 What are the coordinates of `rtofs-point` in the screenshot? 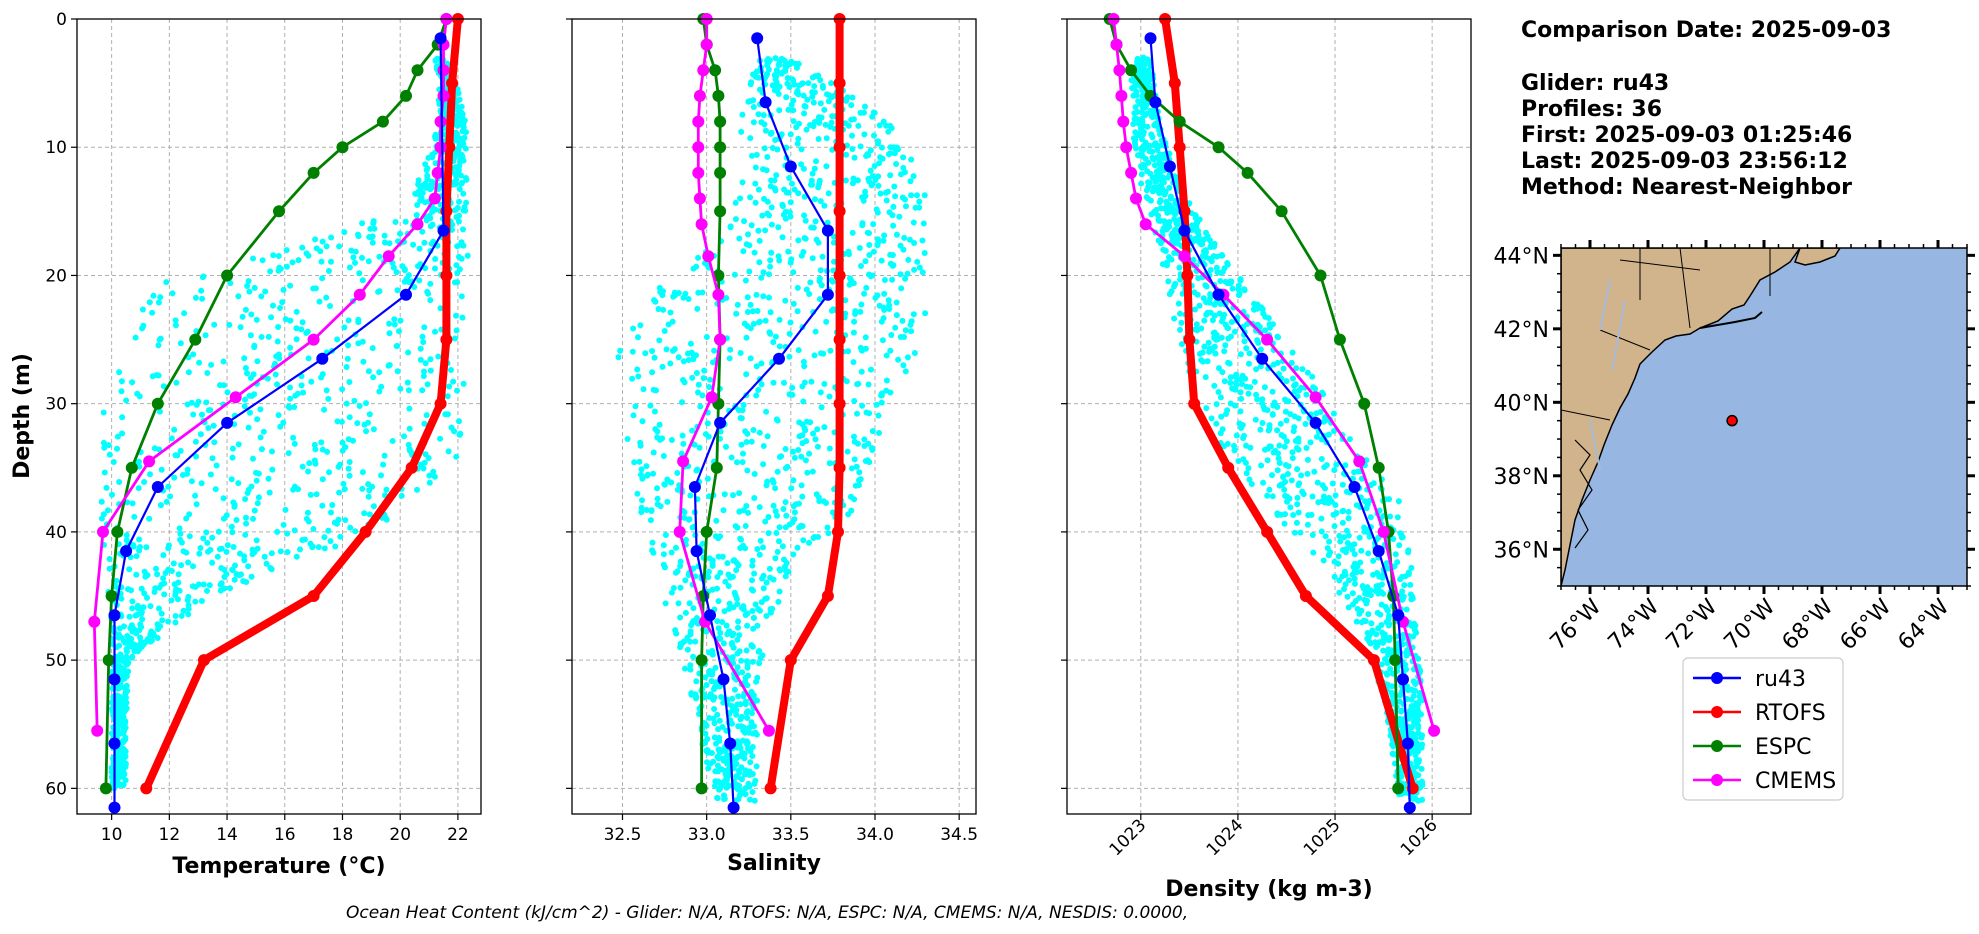 It's located at (839, 83).